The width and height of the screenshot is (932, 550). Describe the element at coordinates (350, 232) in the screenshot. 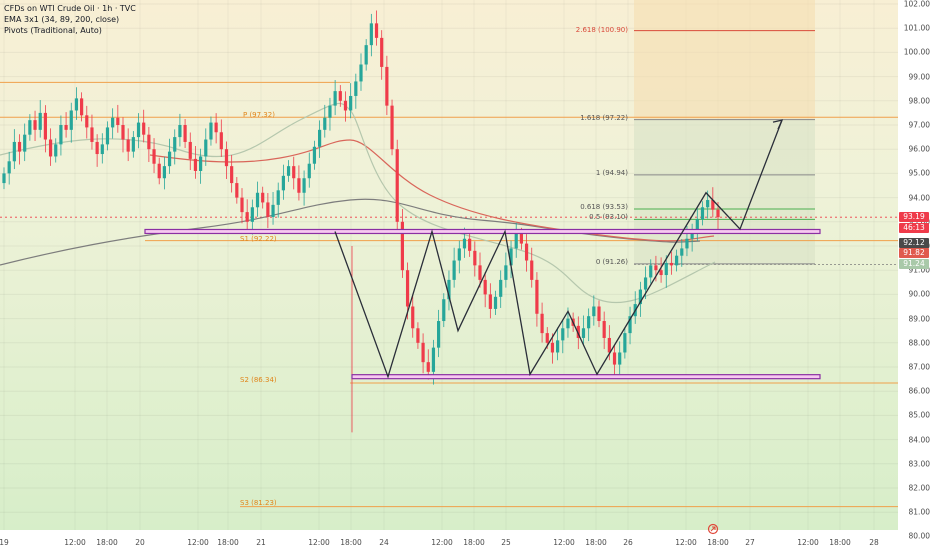

I see `ema-200-line` at that location.